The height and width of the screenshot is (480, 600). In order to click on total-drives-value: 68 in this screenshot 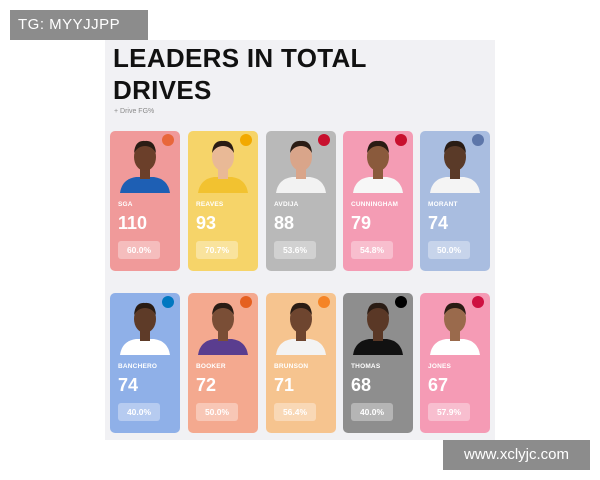, I will do `click(361, 385)`.